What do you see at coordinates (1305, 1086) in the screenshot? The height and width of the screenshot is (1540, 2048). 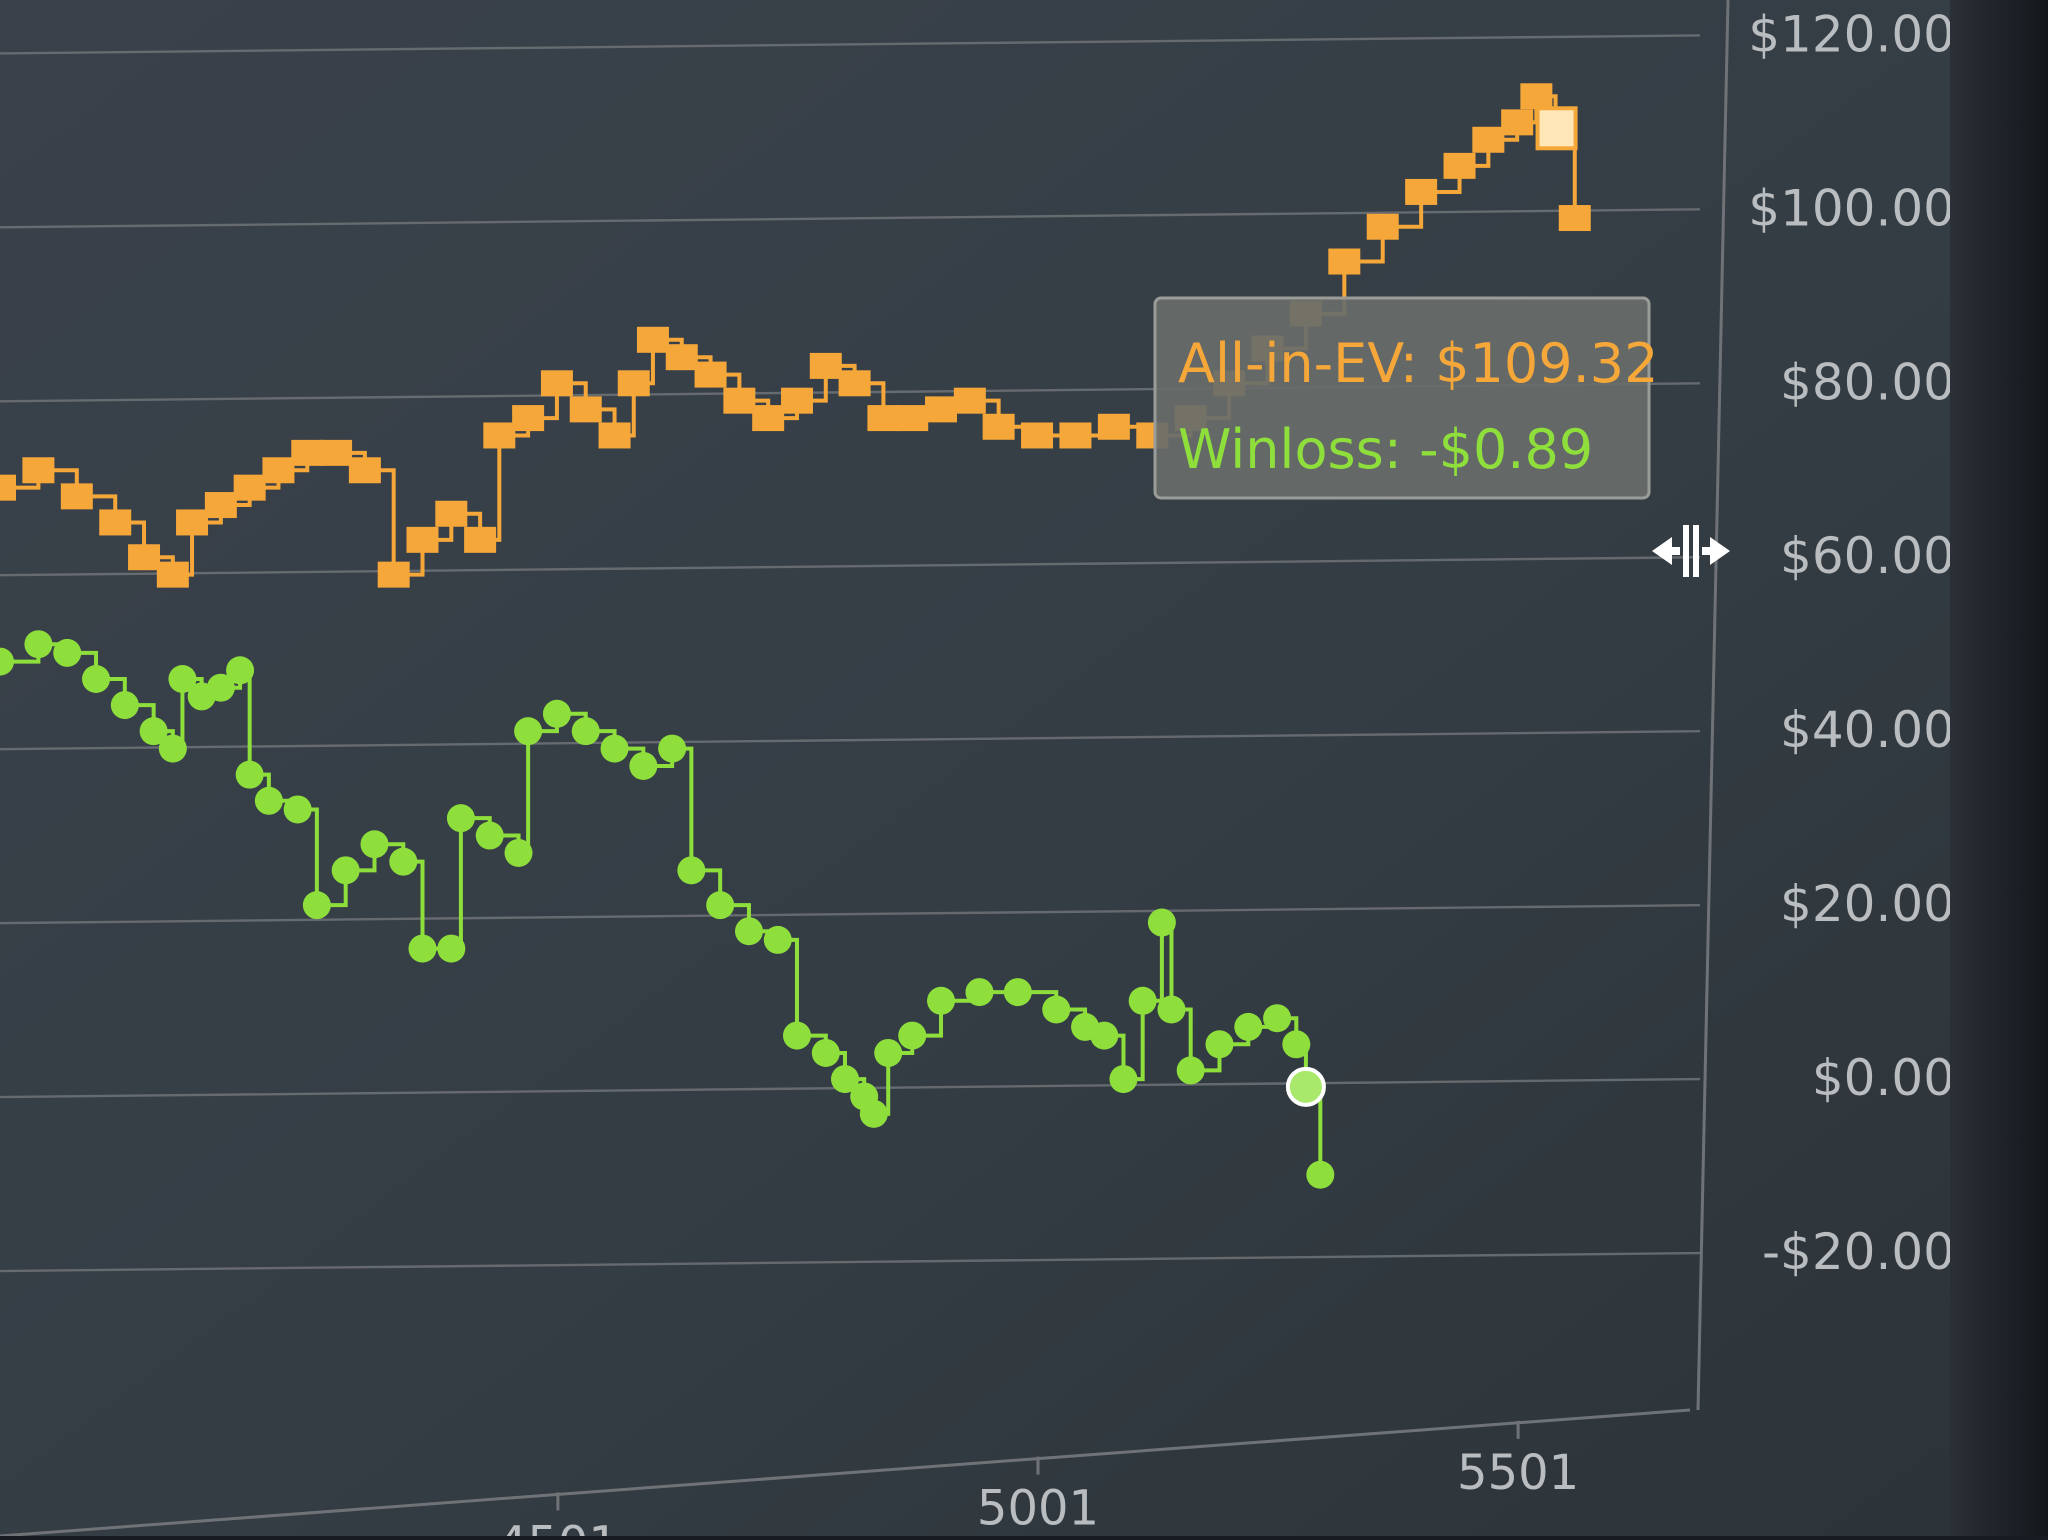 I see `hovered-winloss-point` at bounding box center [1305, 1086].